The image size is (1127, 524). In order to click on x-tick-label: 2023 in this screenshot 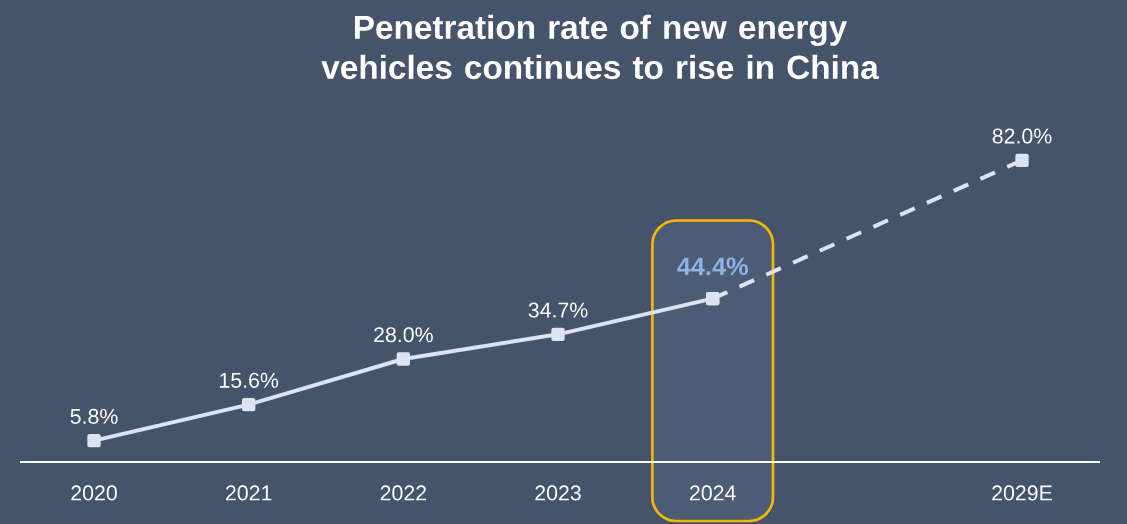, I will do `click(558, 493)`.